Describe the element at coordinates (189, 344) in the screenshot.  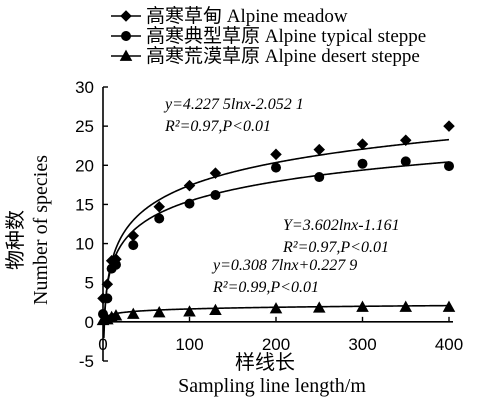
I see `x-tick-label: 100` at that location.